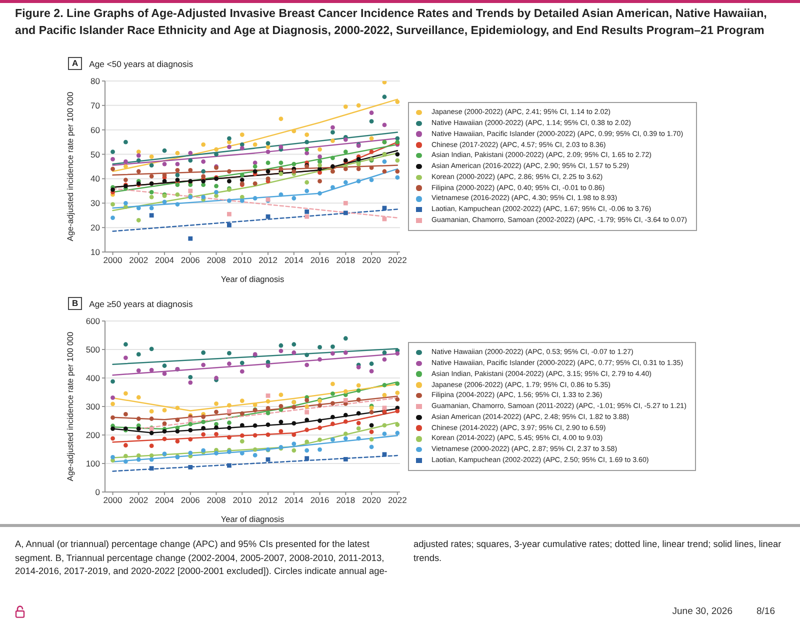 The image size is (800, 627). What do you see at coordinates (294, 260) in the screenshot?
I see `x-tick-label: 2014` at bounding box center [294, 260].